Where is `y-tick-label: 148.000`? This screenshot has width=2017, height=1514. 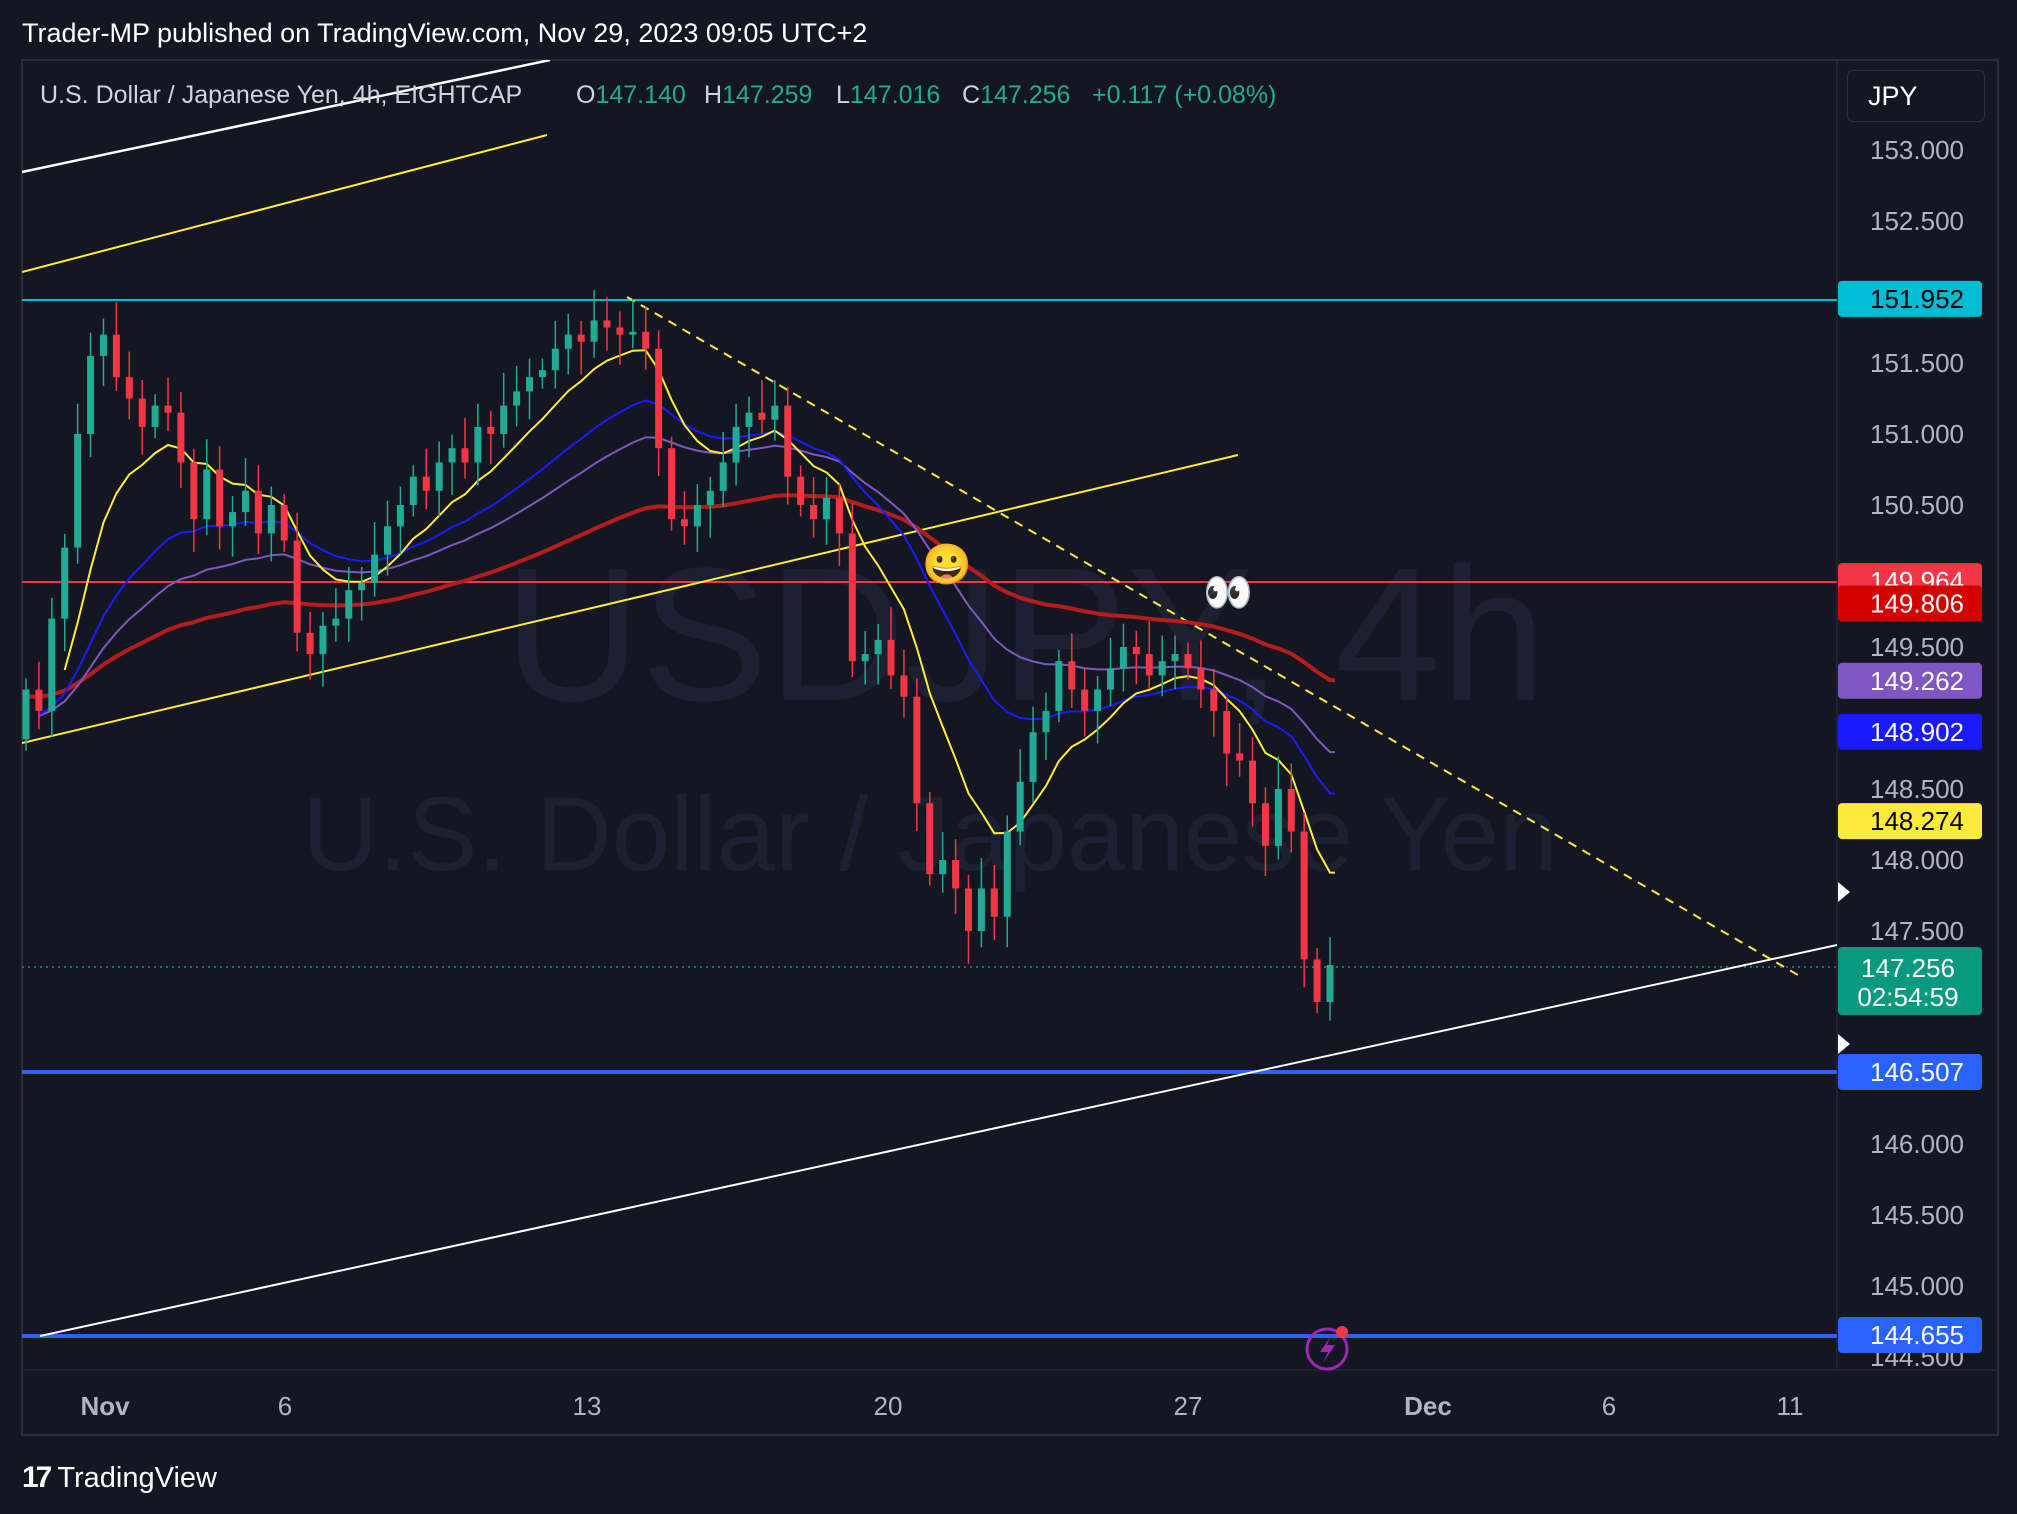
y-tick-label: 148.000 is located at coordinates (1917, 860).